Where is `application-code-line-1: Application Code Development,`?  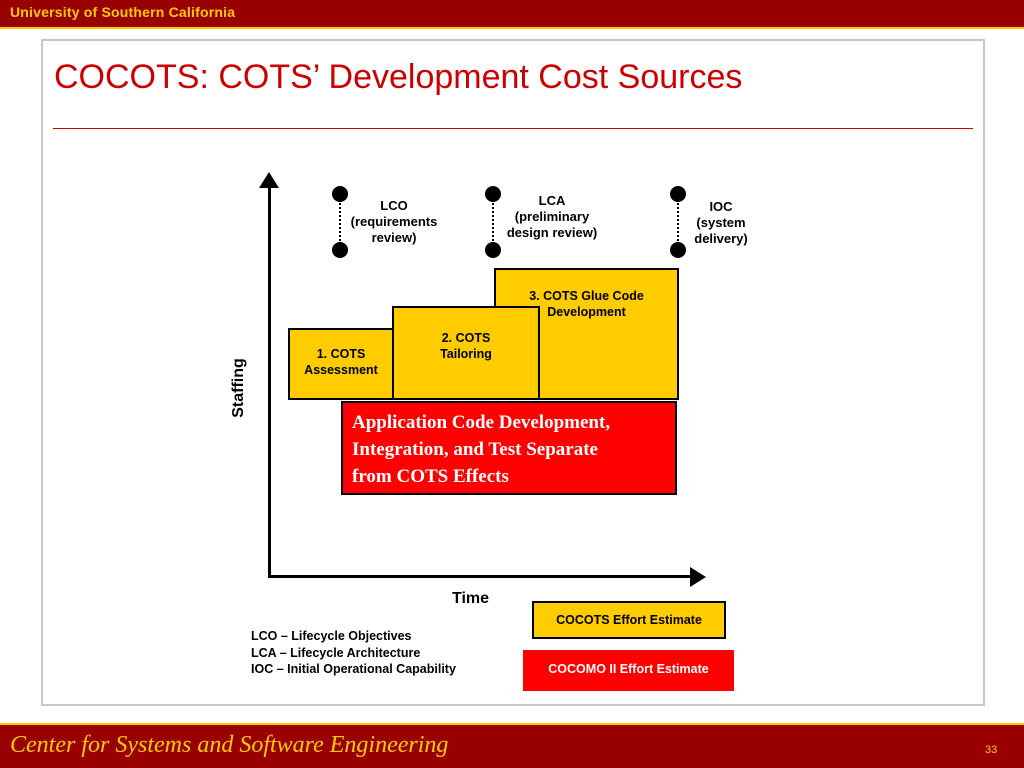 application-code-line-1: Application Code Development, is located at coordinates (481, 422).